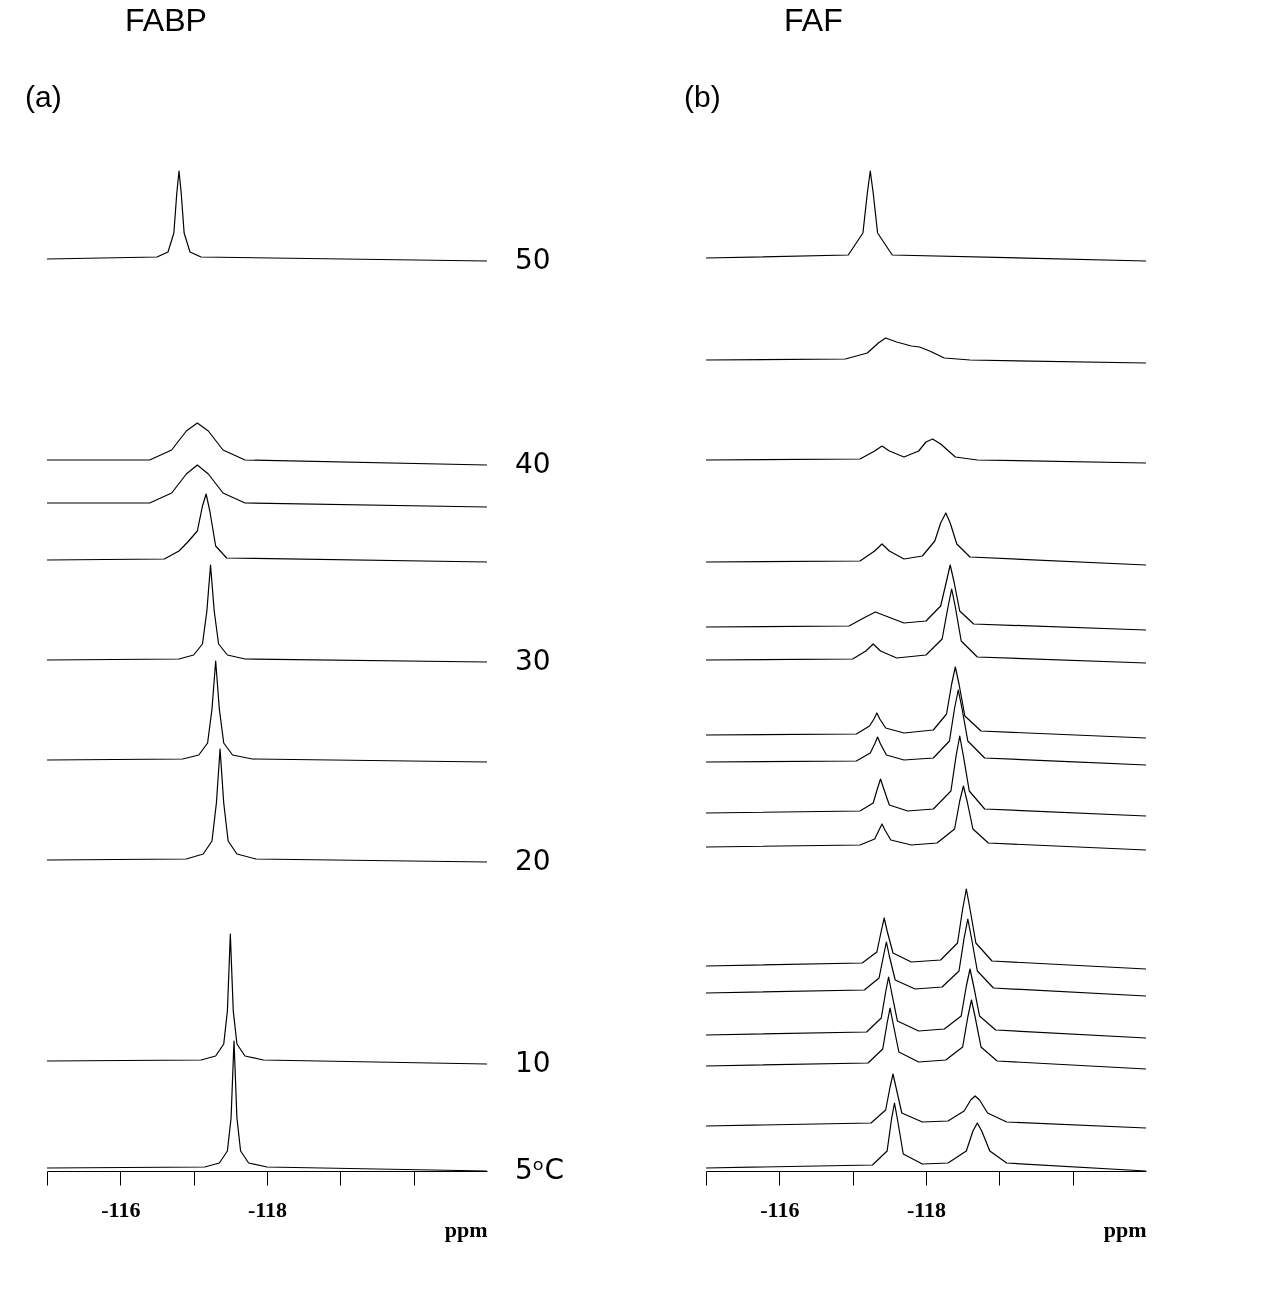 The height and width of the screenshot is (1304, 1267). Describe the element at coordinates (533, 860) in the screenshot. I see `series-label: 20` at that location.